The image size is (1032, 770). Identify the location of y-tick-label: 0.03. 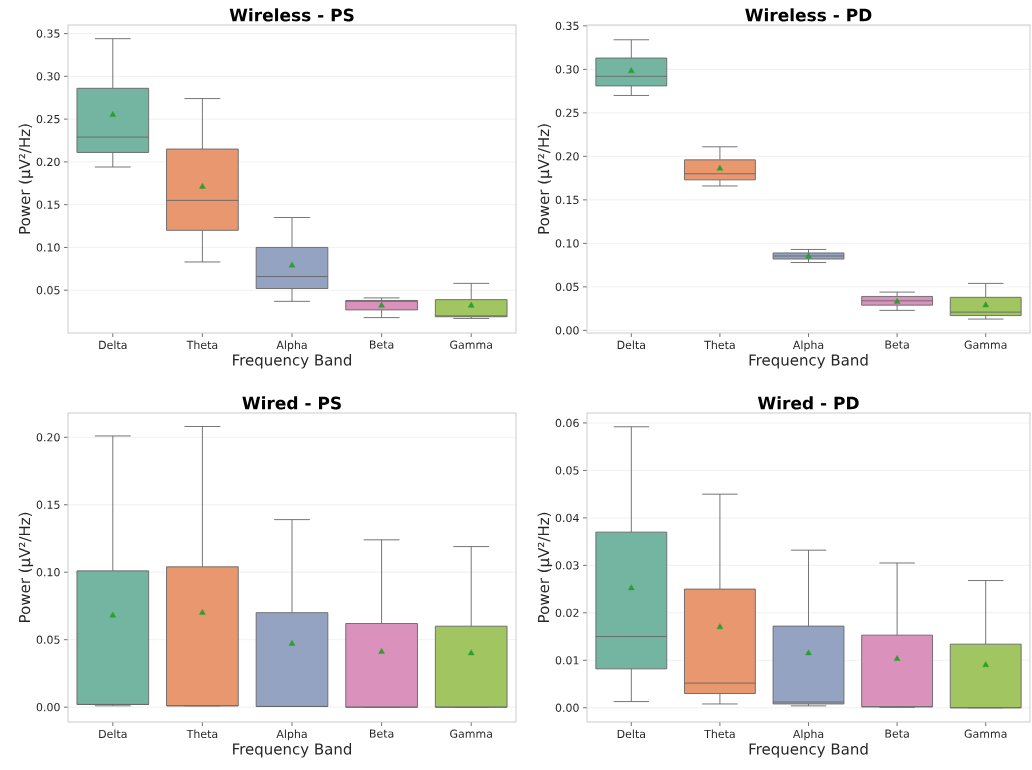
(567, 565).